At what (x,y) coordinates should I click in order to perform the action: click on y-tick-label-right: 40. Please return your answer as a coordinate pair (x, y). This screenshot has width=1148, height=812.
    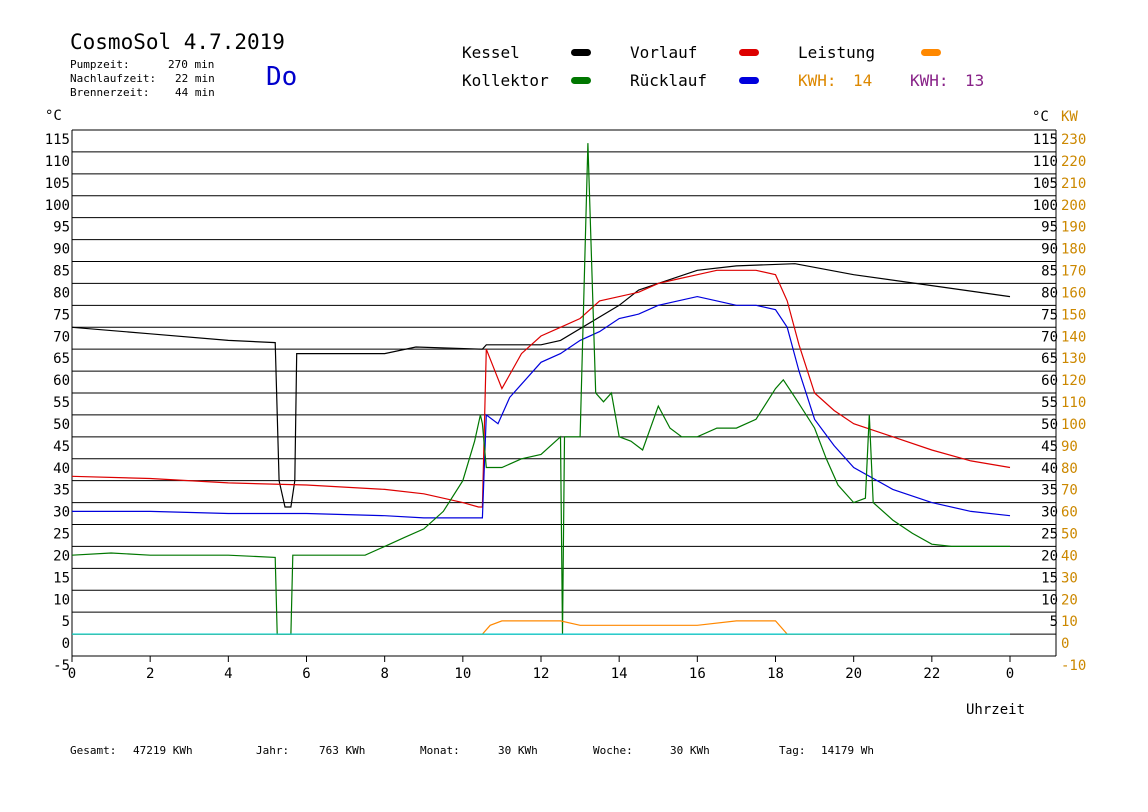
    Looking at the image, I should click on (1049, 469).